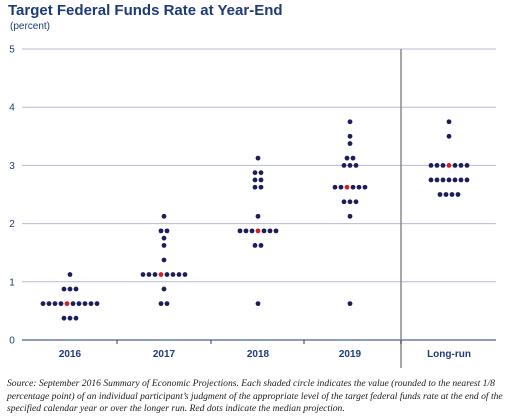  I want to click on chart-title: Target Federal Funds Rate at Year-End, so click(145, 10).